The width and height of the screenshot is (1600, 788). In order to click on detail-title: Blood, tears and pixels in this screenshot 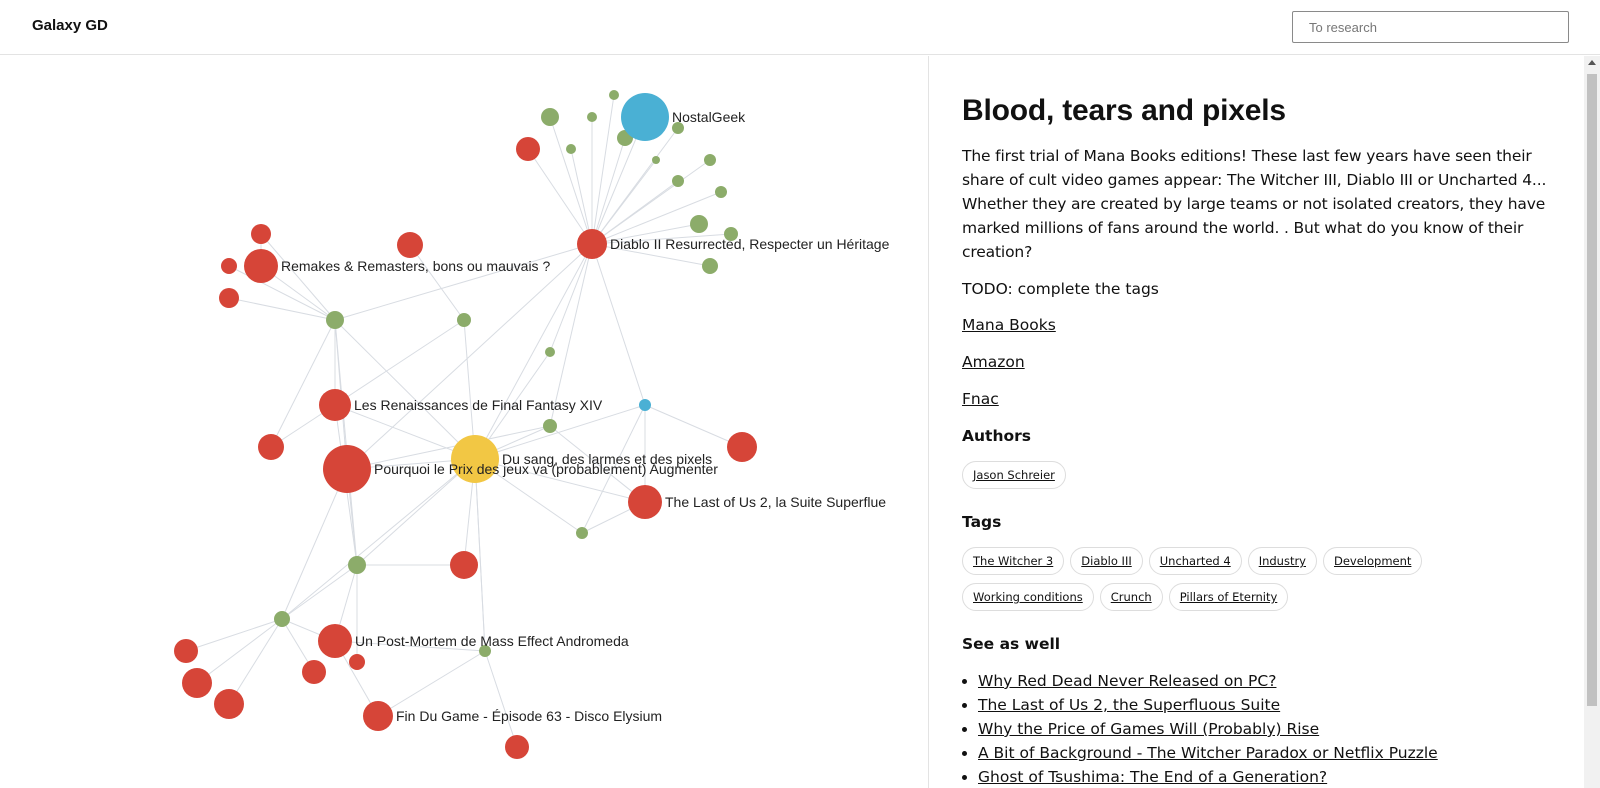, I will do `click(1124, 110)`.